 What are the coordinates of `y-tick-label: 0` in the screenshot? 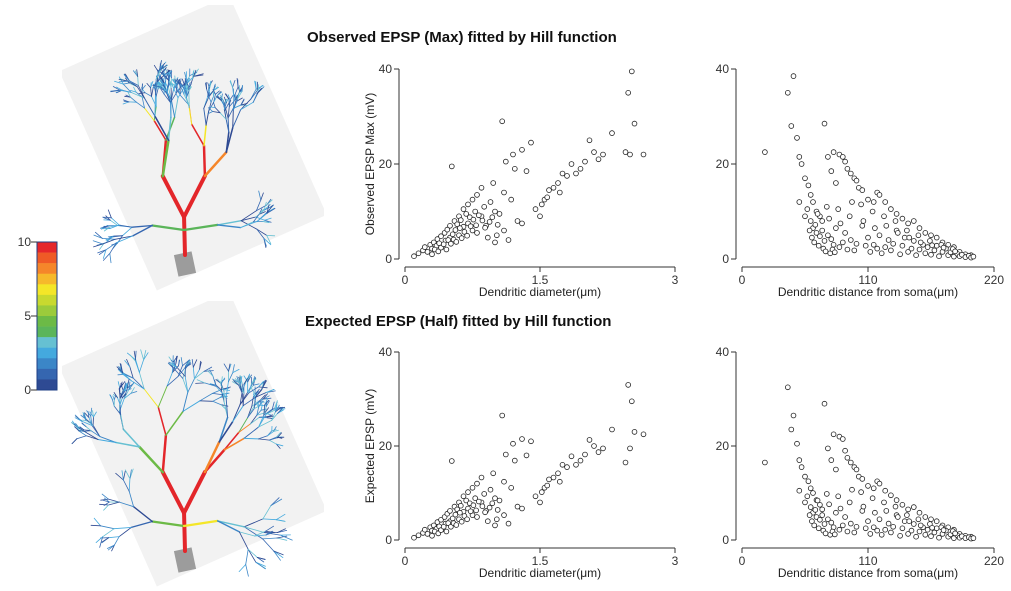 It's located at (388, 540).